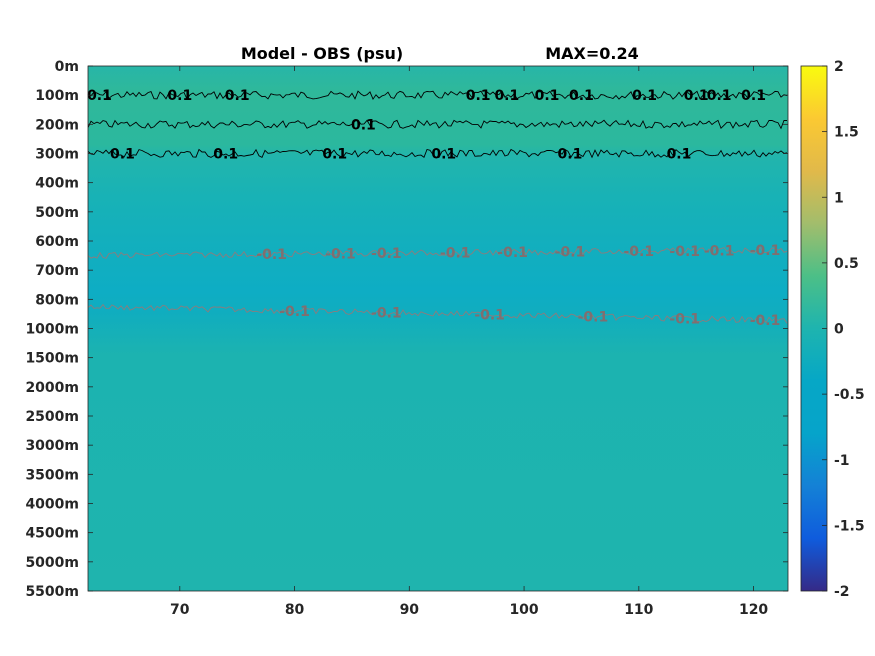 The height and width of the screenshot is (656, 875). I want to click on y-tick-label: 3000m, so click(52, 446).